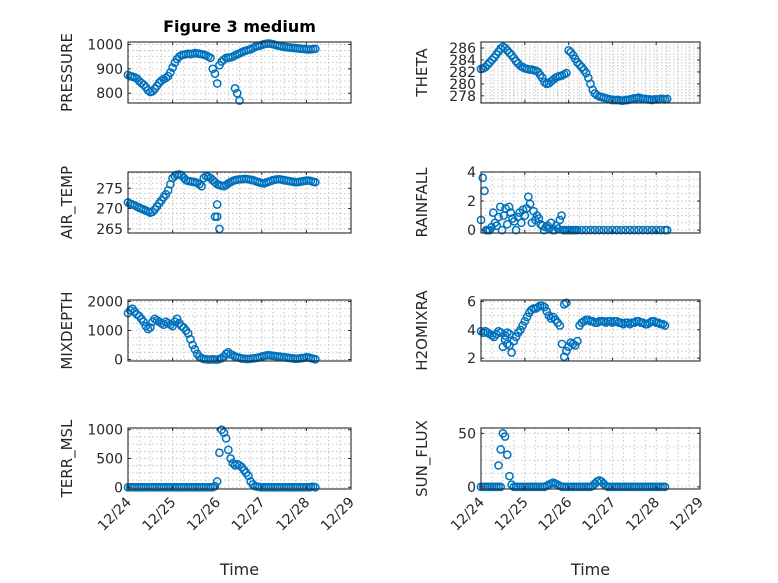 This screenshot has height=583, width=778. I want to click on y-tick-label: 278, so click(462, 97).